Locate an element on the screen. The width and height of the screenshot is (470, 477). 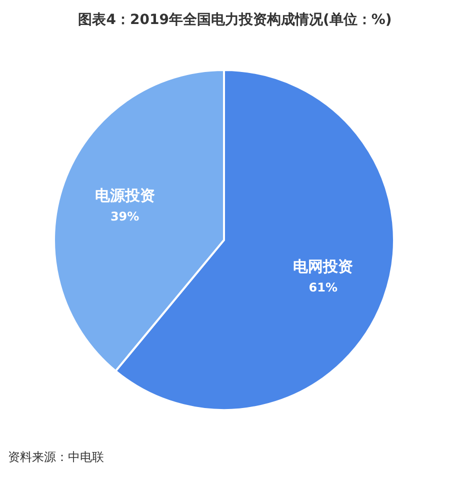
data-label: 61% is located at coordinates (323, 287).